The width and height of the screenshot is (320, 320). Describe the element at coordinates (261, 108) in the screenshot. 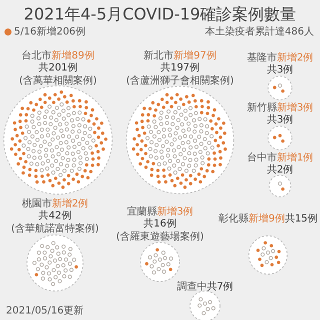

I see `category-label: 新竹縣` at that location.